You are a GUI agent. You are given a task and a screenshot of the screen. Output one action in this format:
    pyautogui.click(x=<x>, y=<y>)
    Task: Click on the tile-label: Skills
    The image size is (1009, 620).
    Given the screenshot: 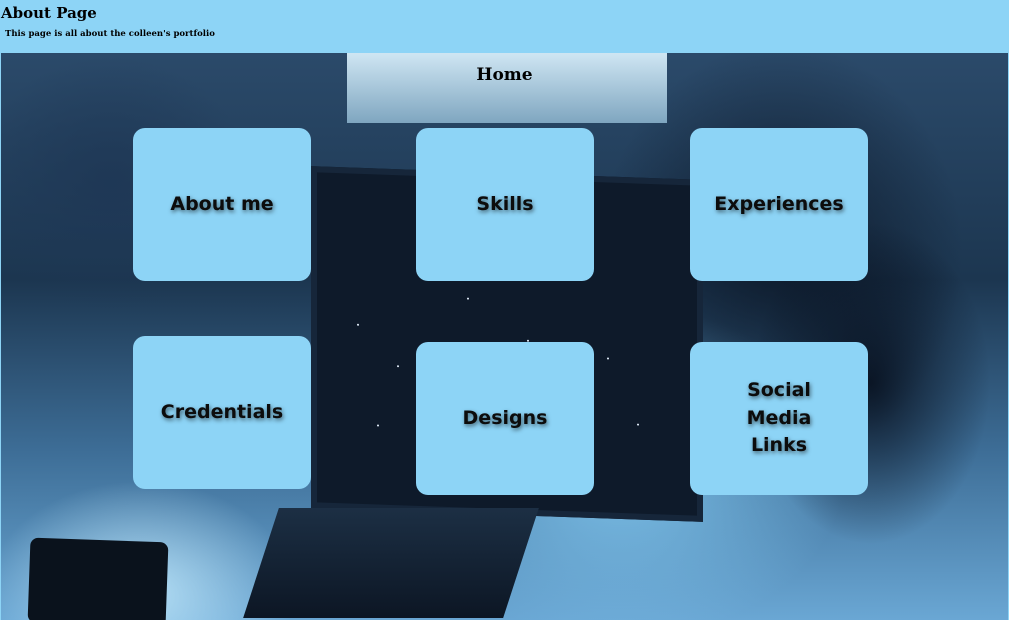 What is the action you would take?
    pyautogui.click(x=505, y=203)
    